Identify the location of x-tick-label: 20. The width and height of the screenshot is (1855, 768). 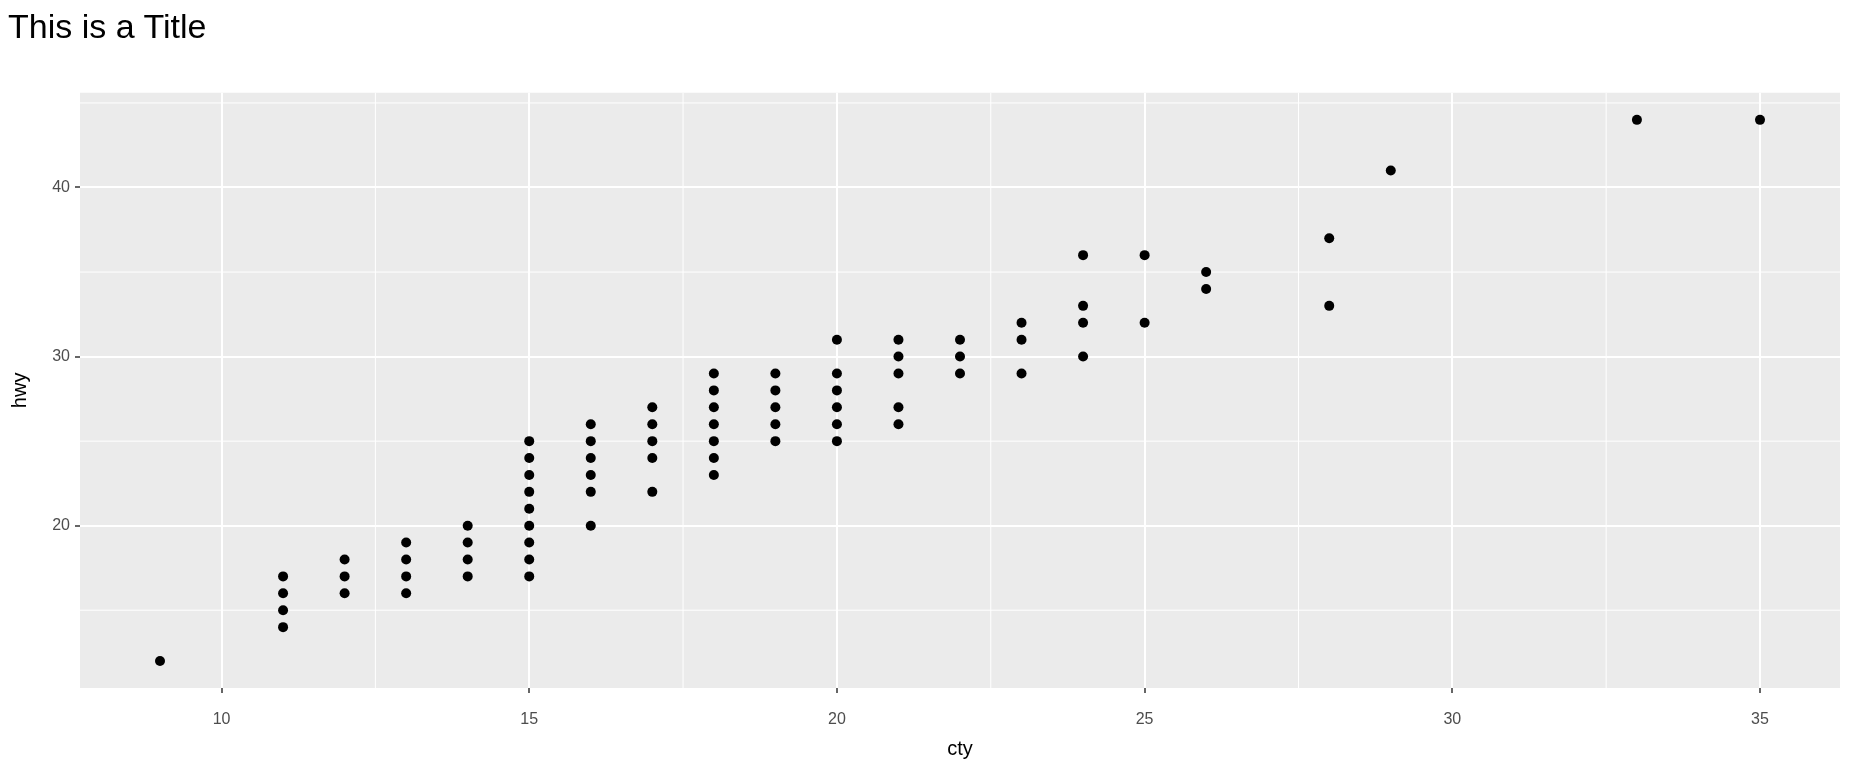
(837, 719).